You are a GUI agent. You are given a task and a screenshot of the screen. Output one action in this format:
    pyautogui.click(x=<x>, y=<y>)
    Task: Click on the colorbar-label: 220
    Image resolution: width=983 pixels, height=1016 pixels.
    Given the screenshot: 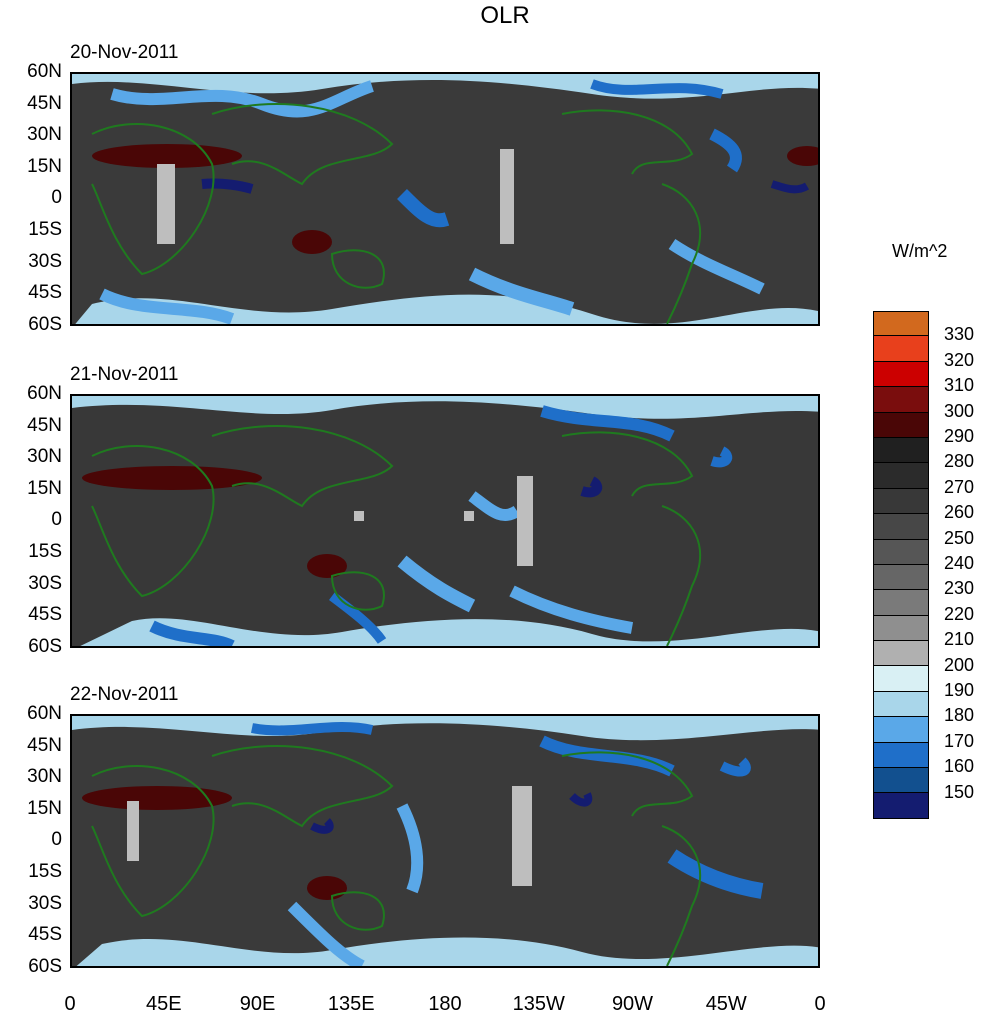 What is the action you would take?
    pyautogui.click(x=959, y=613)
    